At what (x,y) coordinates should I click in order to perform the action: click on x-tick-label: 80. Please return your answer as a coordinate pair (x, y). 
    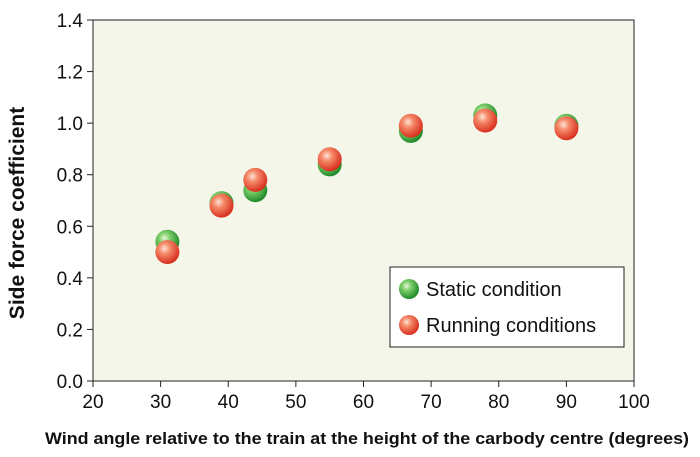
    Looking at the image, I should click on (498, 402).